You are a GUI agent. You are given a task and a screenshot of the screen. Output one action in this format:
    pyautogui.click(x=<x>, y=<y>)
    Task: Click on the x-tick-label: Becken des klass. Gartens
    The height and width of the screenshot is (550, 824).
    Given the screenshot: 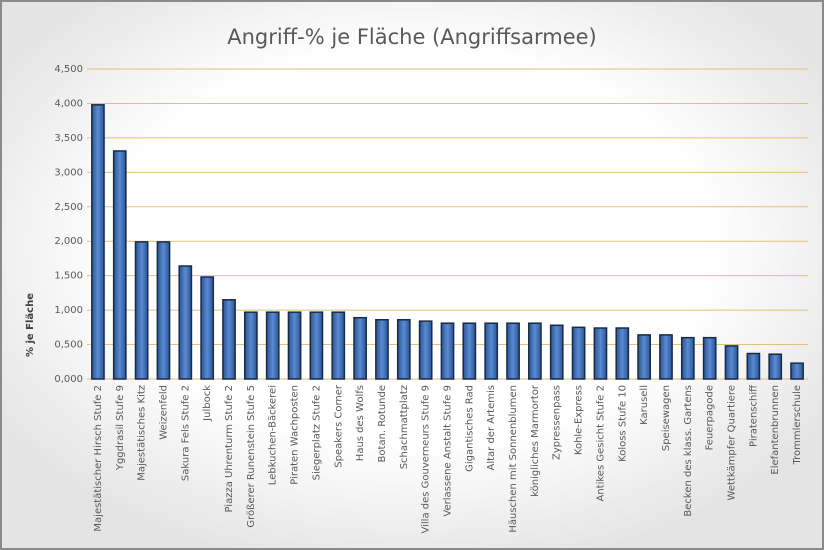 What is the action you would take?
    pyautogui.click(x=688, y=451)
    